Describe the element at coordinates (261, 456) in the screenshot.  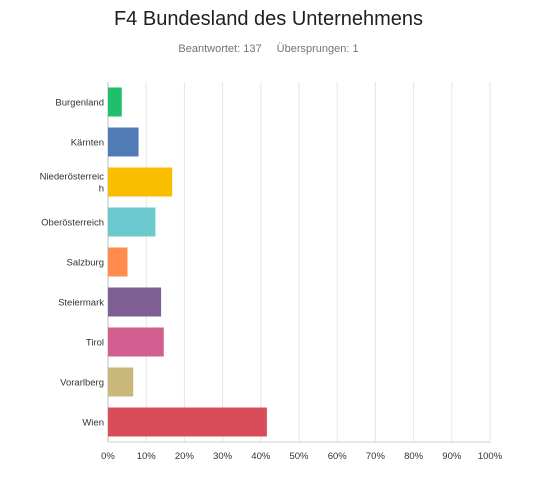
I see `x-tick-label: 40%` at that location.